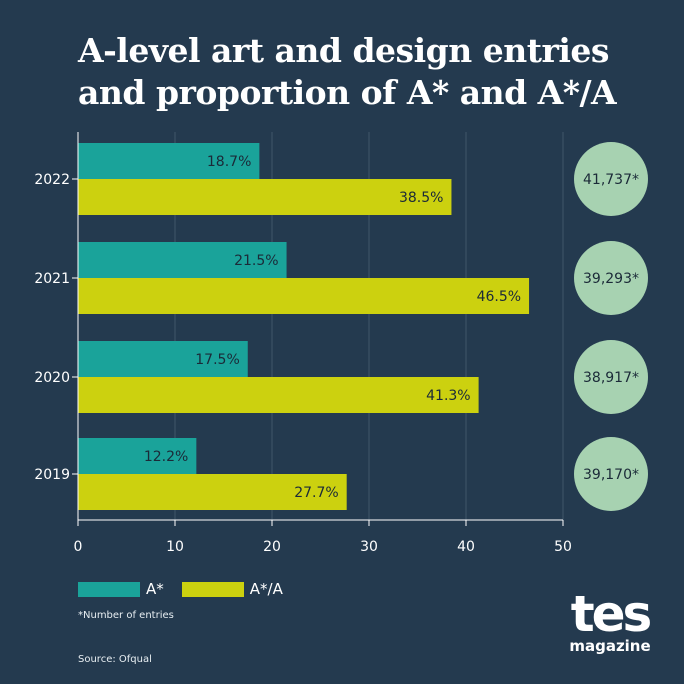  Describe the element at coordinates (166, 457) in the screenshot. I see `bar-label-a-star-2019: 12.2%` at that location.